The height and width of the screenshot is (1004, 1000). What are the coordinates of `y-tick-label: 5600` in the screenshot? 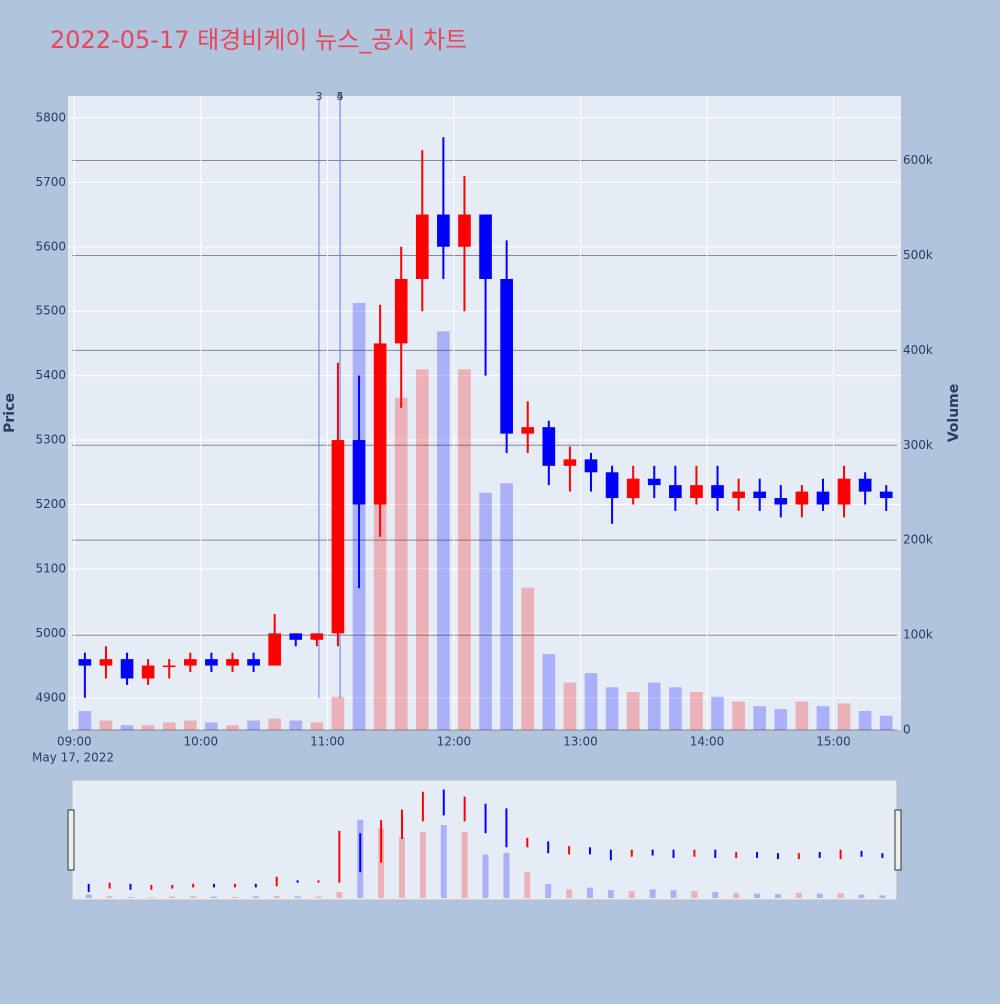 It's located at (50, 246).